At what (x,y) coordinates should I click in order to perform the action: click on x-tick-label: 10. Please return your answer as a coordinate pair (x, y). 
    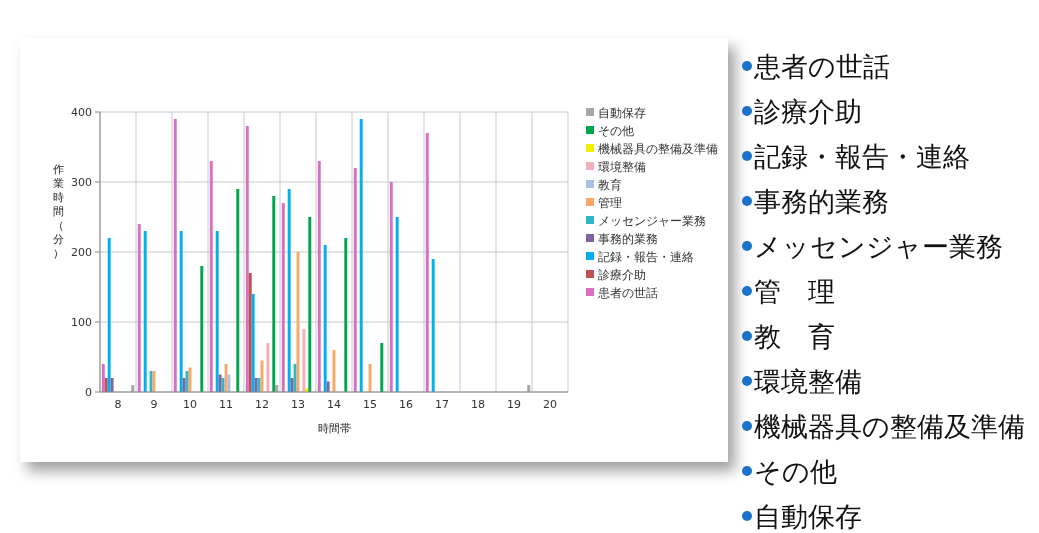
    Looking at the image, I should click on (190, 404).